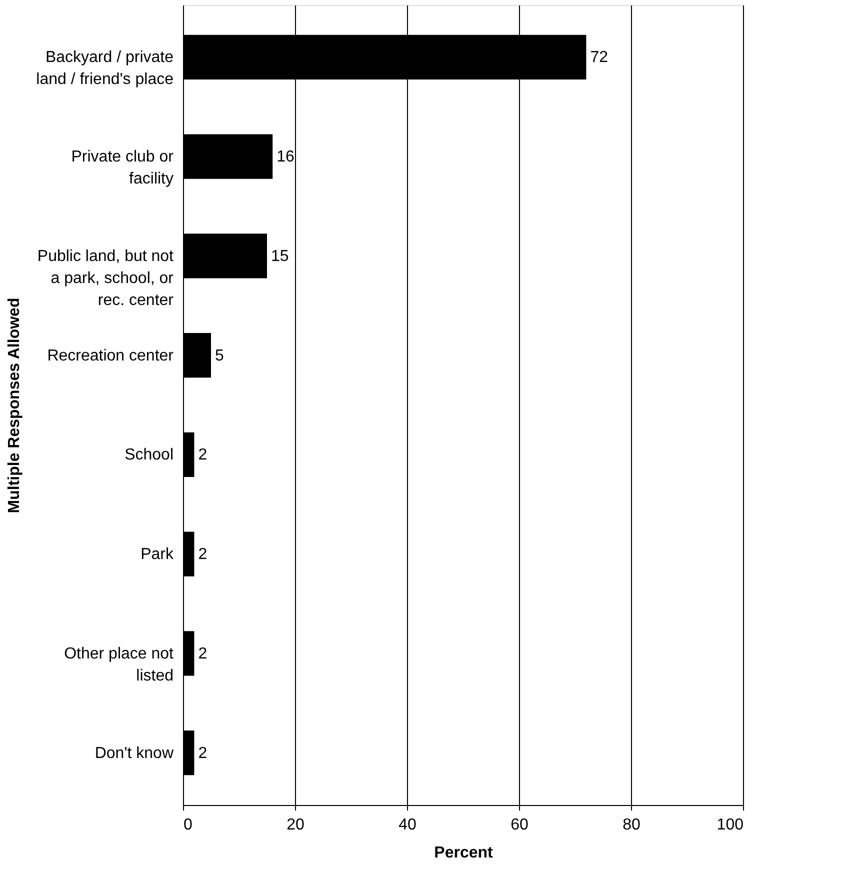  Describe the element at coordinates (119, 664) in the screenshot. I see `y-tick-label: Other place not listed` at that location.